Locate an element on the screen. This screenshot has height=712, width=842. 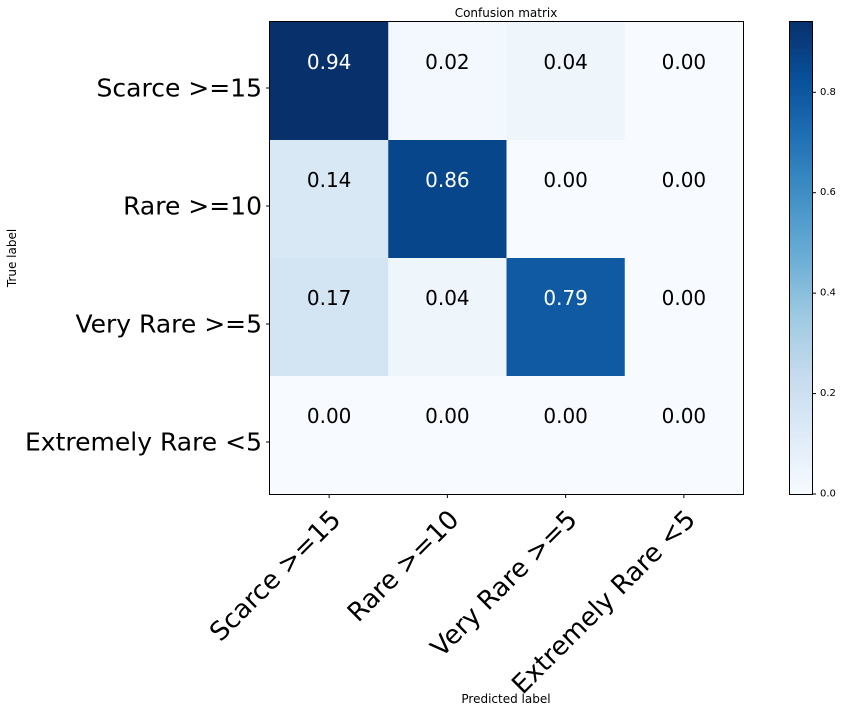
colorbar-ticks: 0.0 0.2 0.4 0.6 0.8 is located at coordinates (824, 293).